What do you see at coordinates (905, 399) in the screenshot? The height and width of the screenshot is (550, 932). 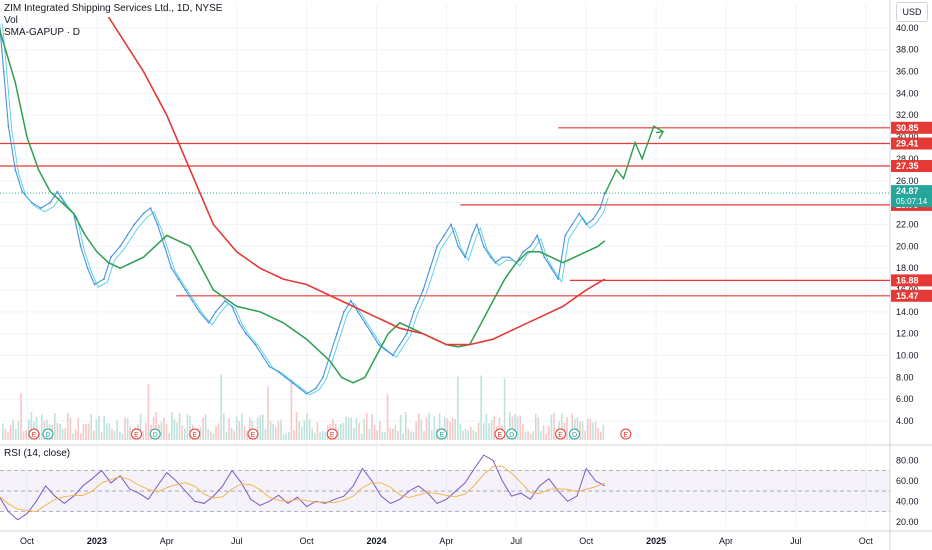 I see `price-tick-label: 6.00` at bounding box center [905, 399].